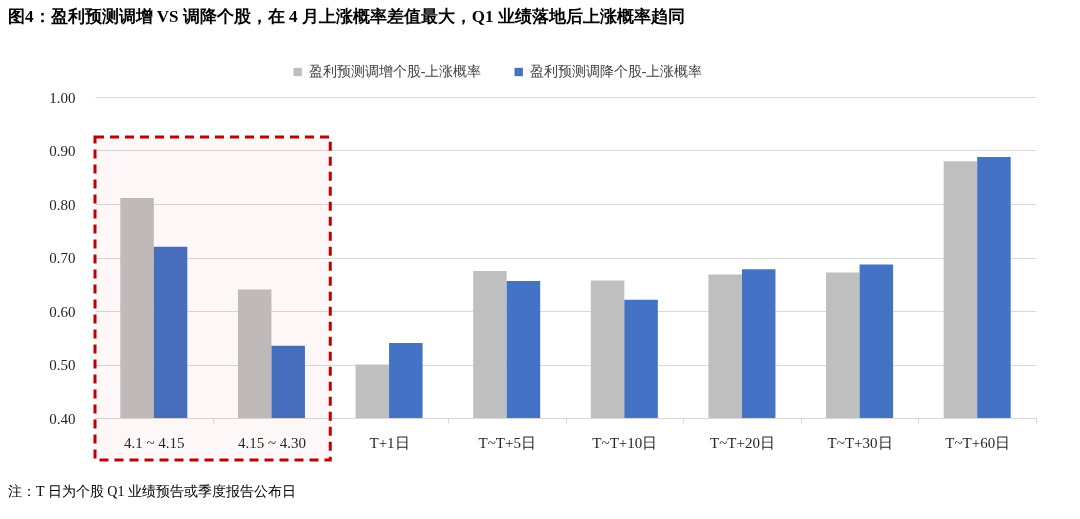  I want to click on legend-label: 盈利预测调增个股-上涨概率, so click(395, 71).